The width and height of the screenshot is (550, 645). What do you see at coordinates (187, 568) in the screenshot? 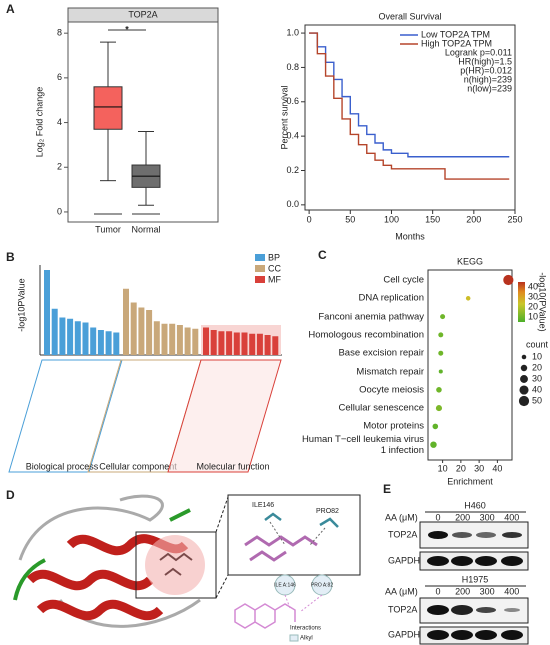
I see `protein-structure` at bounding box center [187, 568].